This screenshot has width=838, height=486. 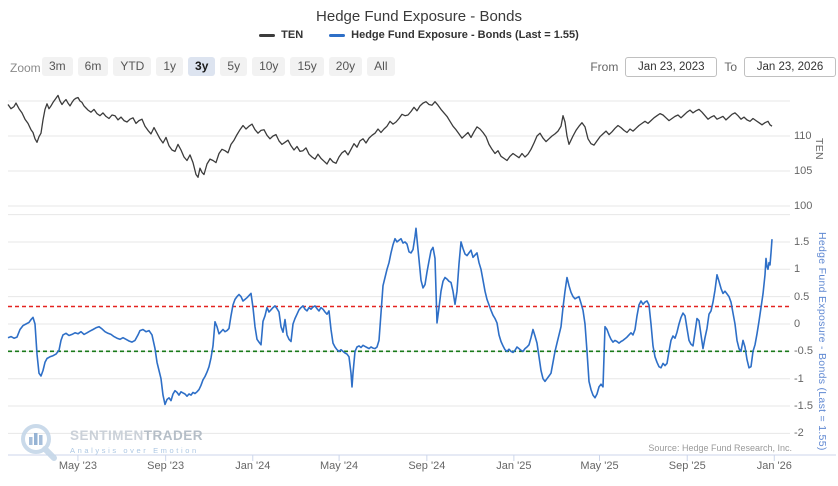 I want to click on xtick-label: Jan '25, so click(x=514, y=466).